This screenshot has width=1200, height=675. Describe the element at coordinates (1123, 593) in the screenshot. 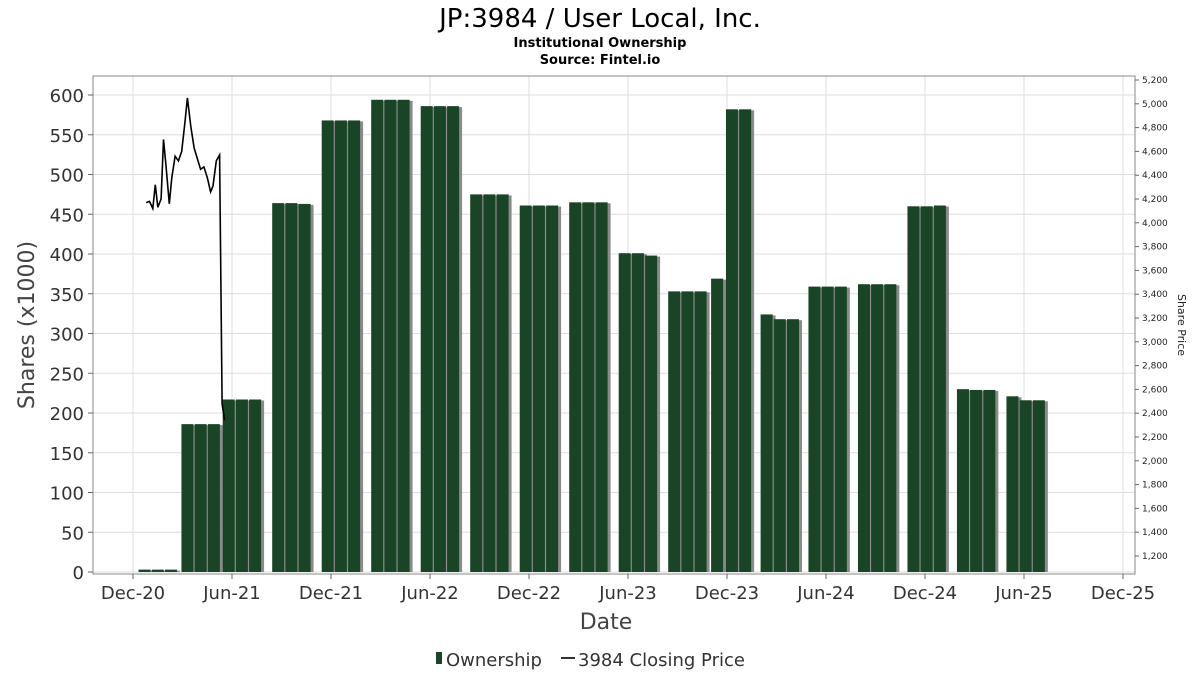

I see `x-tick-label: Dec-25` at that location.